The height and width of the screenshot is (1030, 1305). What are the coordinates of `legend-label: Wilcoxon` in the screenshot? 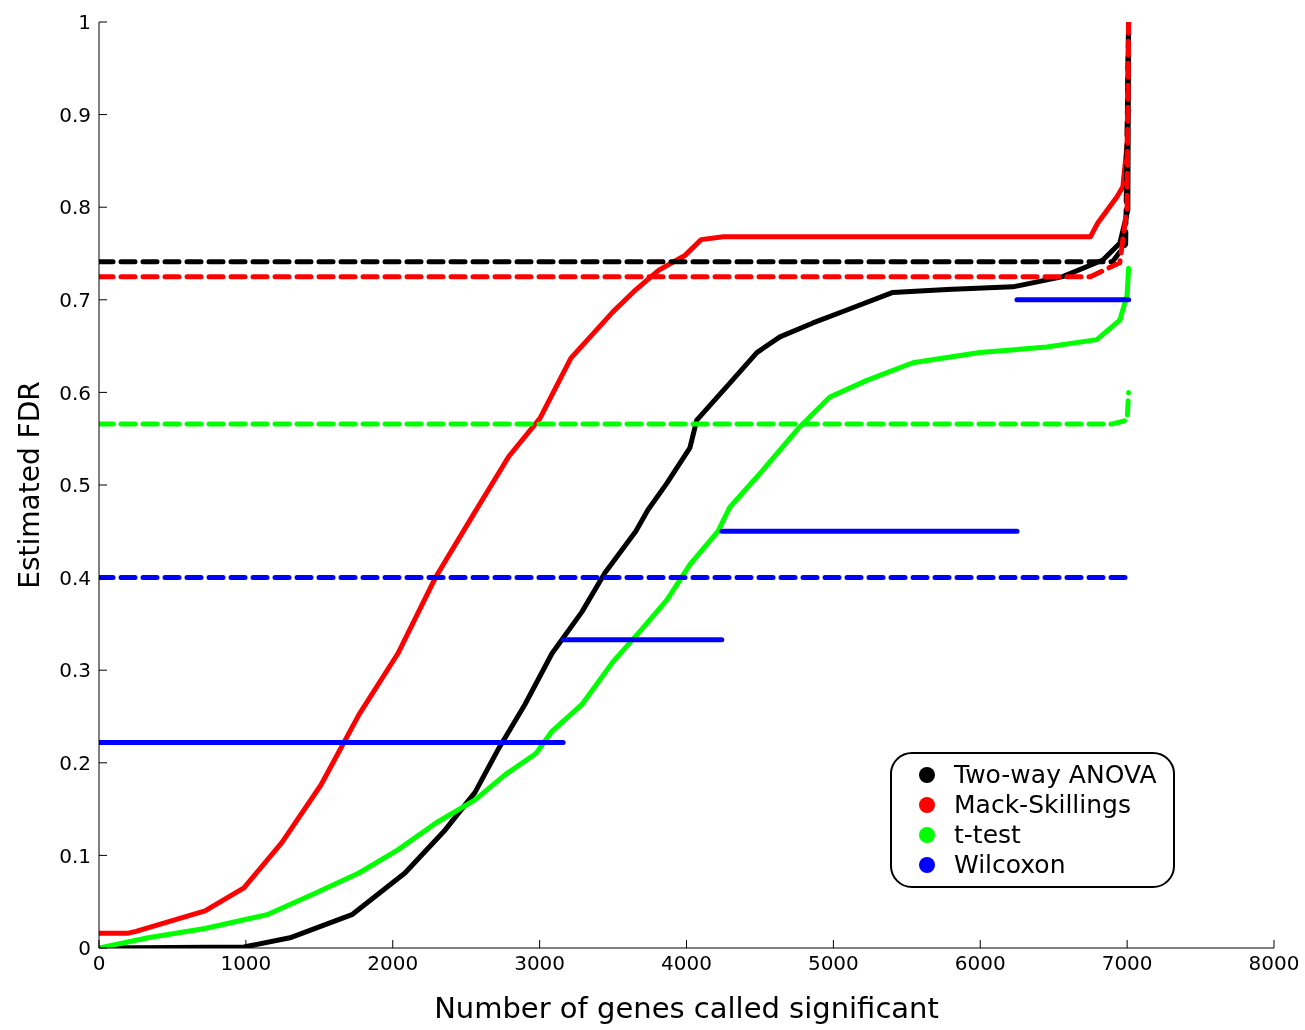 It's located at (1010, 865).